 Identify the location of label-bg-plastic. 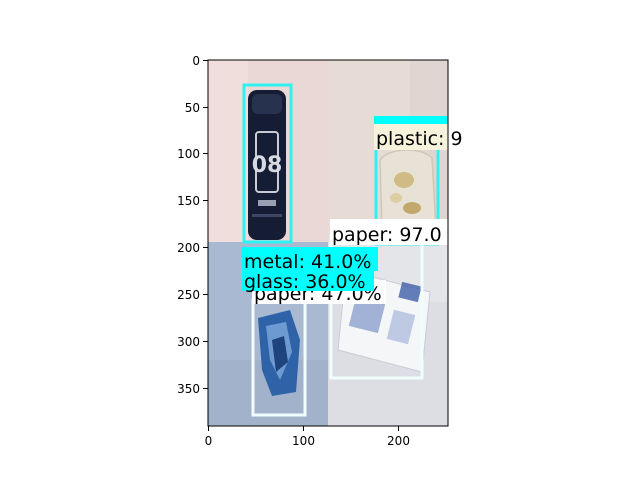
(411, 120).